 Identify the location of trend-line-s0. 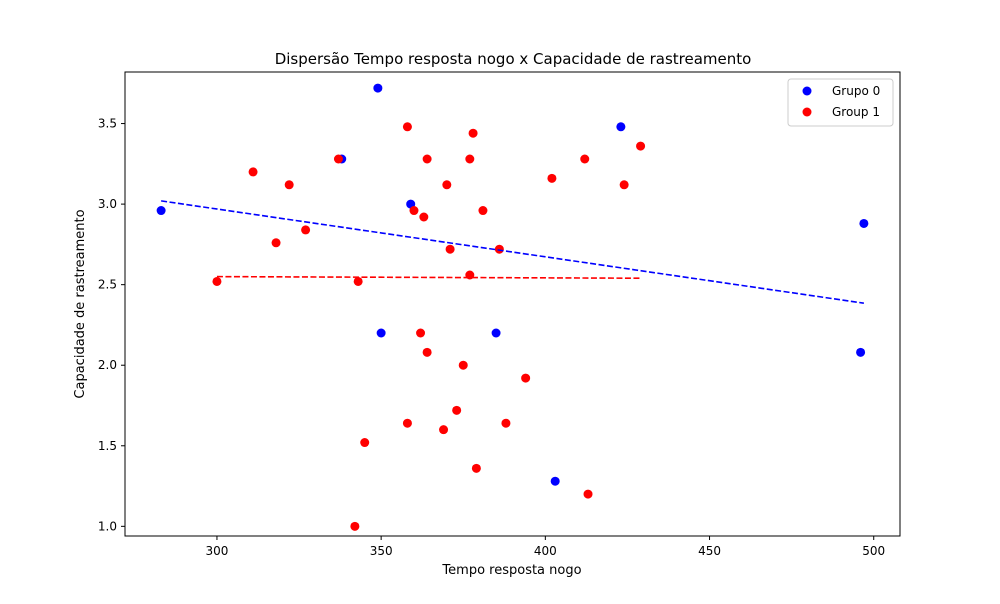
(512, 252).